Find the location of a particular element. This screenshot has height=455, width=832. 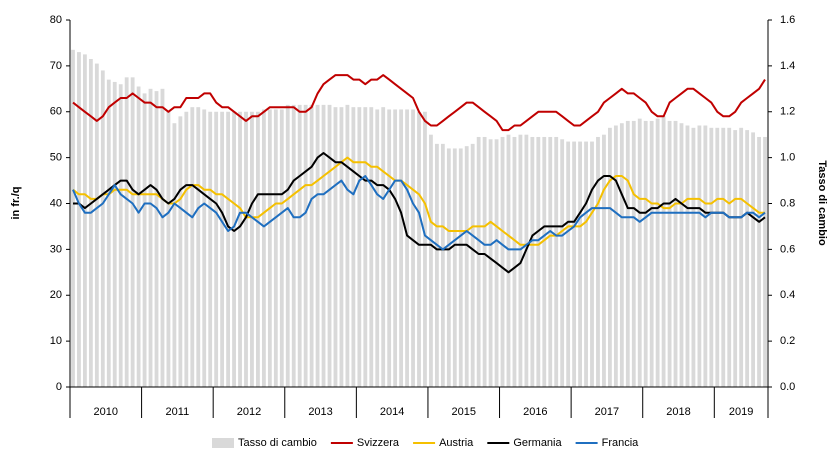

y2-tick-label: 1.4 is located at coordinates (787, 66).